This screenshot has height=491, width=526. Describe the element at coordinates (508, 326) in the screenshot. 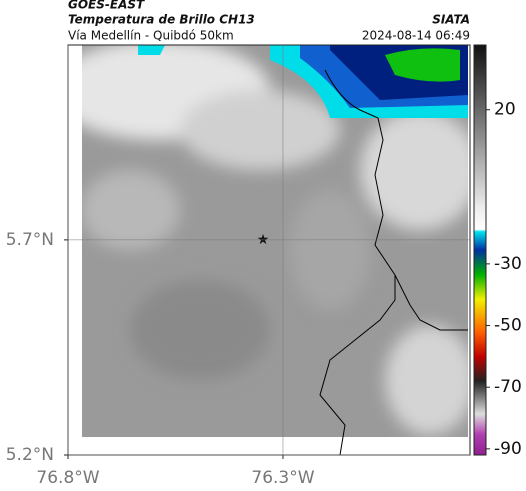

I see `colorbar-tick-label: -50` at that location.